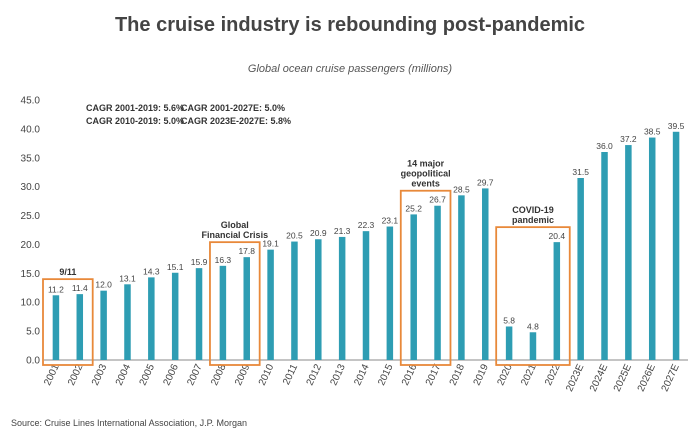 This screenshot has width=700, height=432. I want to click on x-tick-label: 2024E, so click(599, 377).